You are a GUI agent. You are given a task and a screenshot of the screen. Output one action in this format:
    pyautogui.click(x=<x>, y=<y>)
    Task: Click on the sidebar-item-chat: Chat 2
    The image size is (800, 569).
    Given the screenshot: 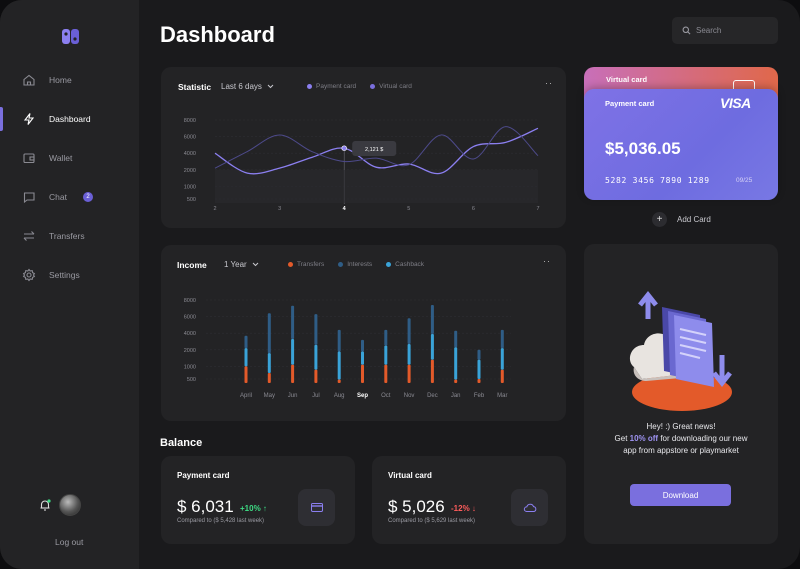 What is the action you would take?
    pyautogui.click(x=69, y=197)
    